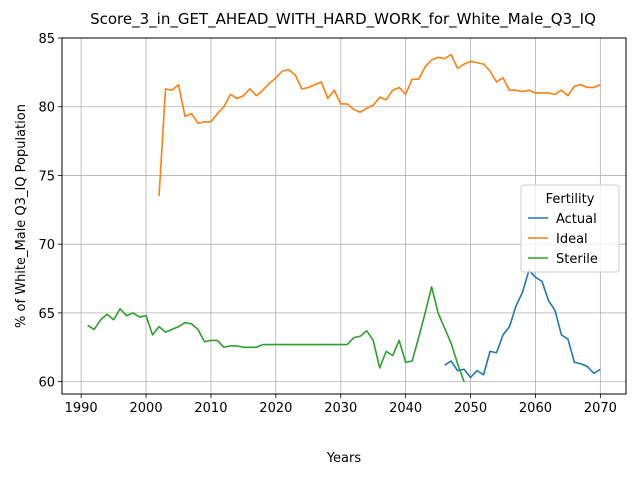 This screenshot has height=480, width=640. I want to click on legend-box, so click(570, 228).